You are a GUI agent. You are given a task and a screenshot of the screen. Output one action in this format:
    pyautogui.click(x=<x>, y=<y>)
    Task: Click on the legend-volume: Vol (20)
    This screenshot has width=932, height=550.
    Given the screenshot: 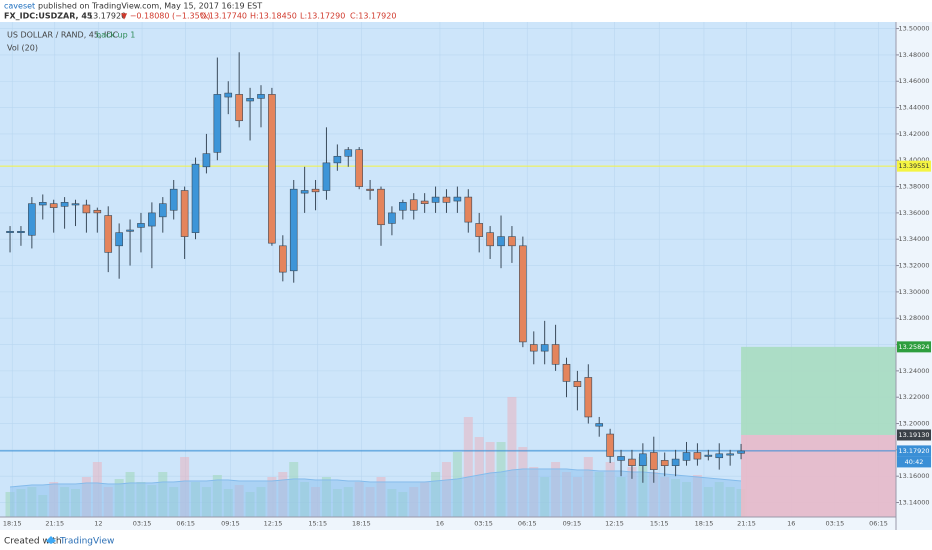 What is the action you would take?
    pyautogui.click(x=22, y=48)
    